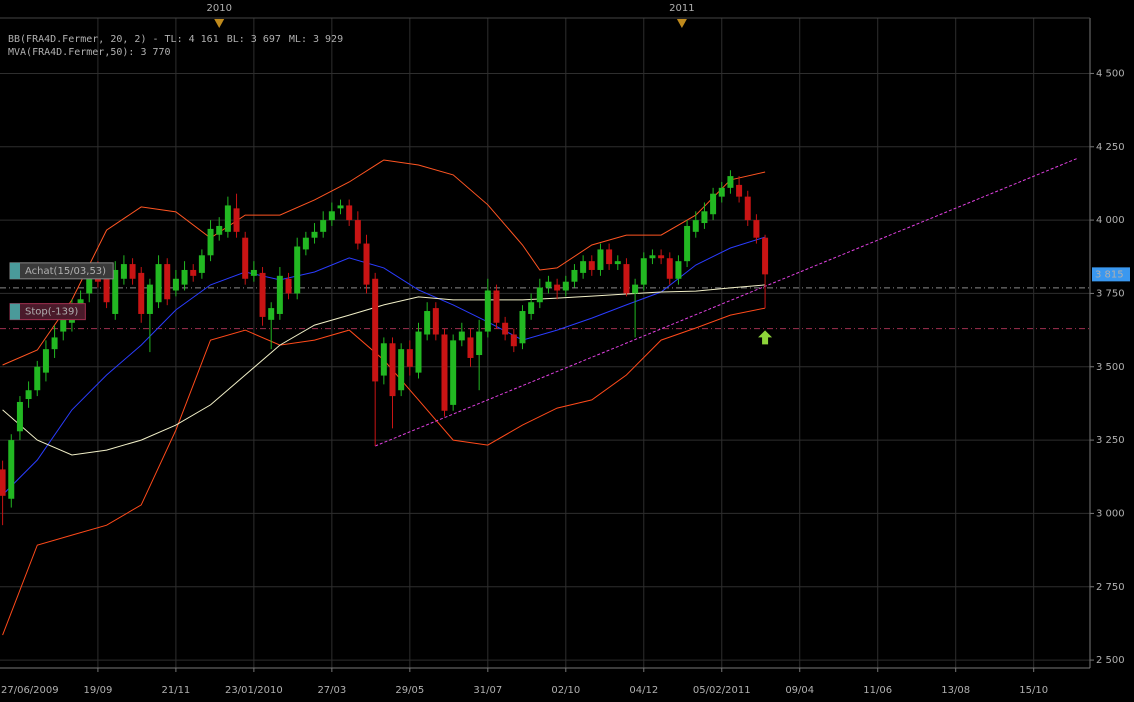 The image size is (1134, 702). I want to click on level-label: Achat(15/03,53), so click(65, 271).